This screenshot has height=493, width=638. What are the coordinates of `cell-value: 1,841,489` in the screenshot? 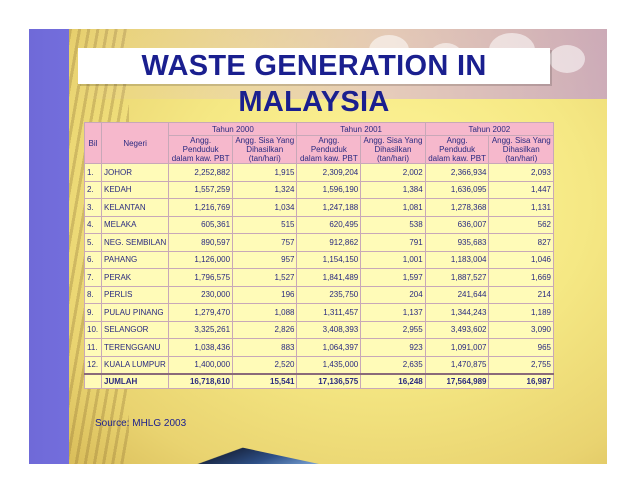 It's located at (329, 277).